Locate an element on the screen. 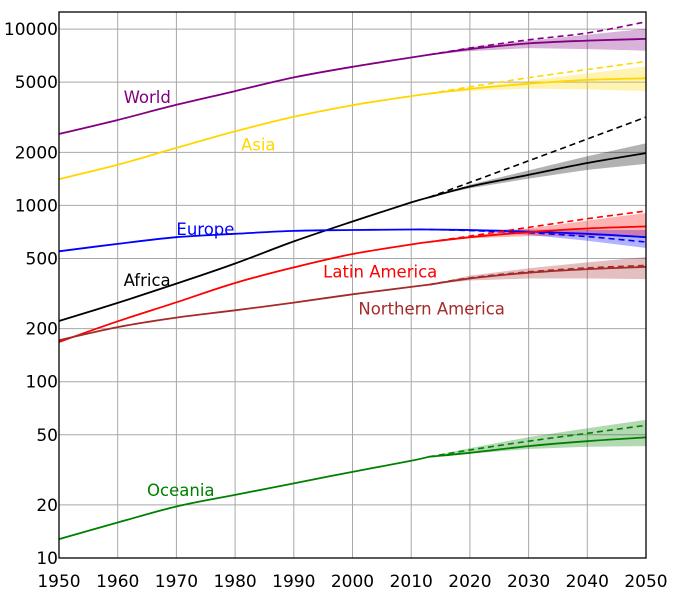 The height and width of the screenshot is (600, 676). latin-america-label: Latin America is located at coordinates (380, 271).